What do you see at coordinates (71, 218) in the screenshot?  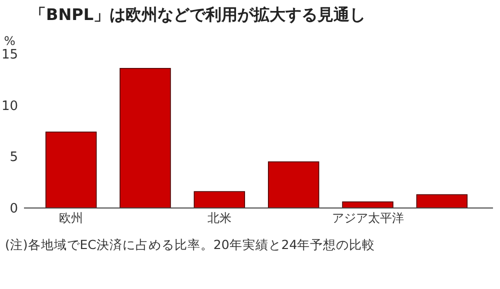 I see `x-tick-label: 欧州` at bounding box center [71, 218].